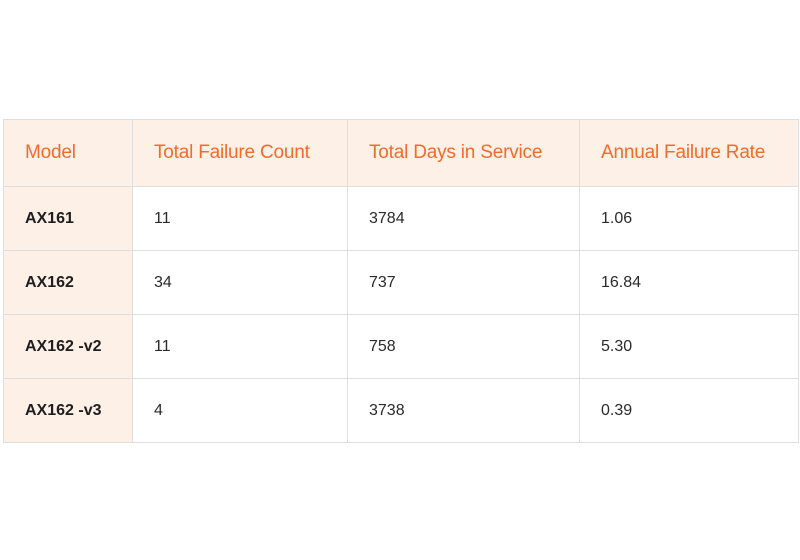  I want to click on header-model: Model, so click(68, 153).